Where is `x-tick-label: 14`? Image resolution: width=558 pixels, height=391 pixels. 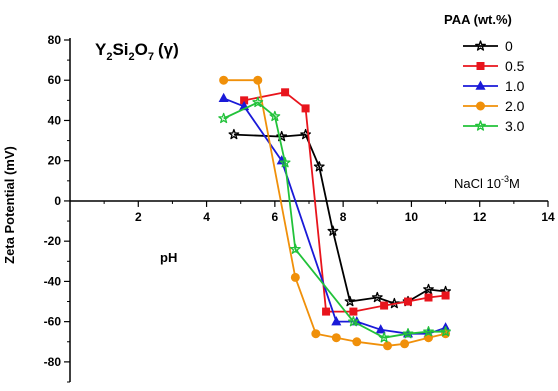
x-tick-label: 14 is located at coordinates (548, 217).